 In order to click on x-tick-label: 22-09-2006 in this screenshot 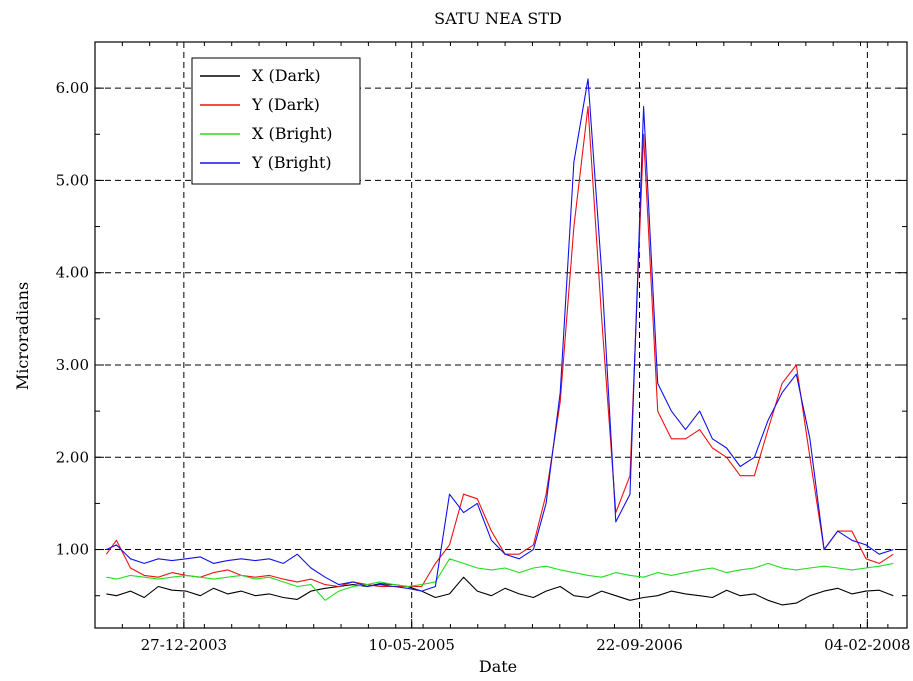, I will do `click(639, 645)`.